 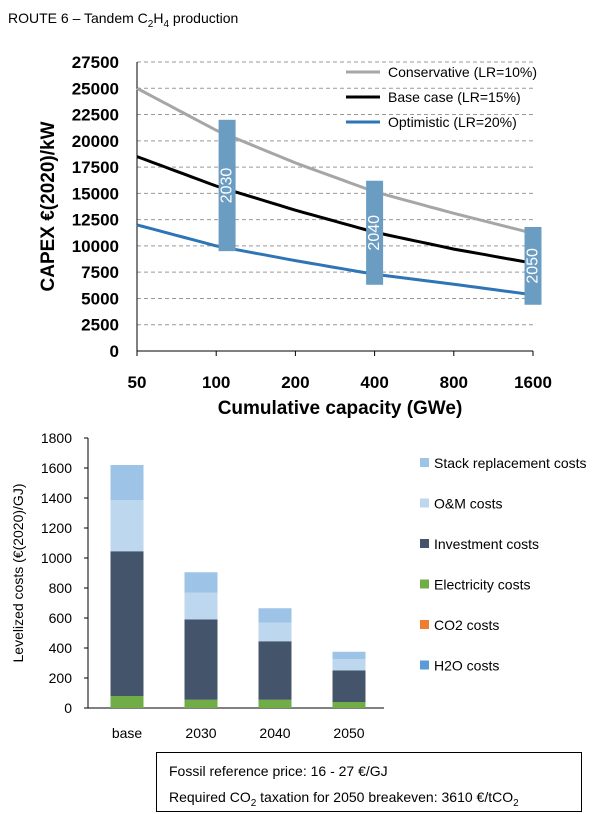 I want to click on y-tick-label: 1400, so click(x=56, y=498).